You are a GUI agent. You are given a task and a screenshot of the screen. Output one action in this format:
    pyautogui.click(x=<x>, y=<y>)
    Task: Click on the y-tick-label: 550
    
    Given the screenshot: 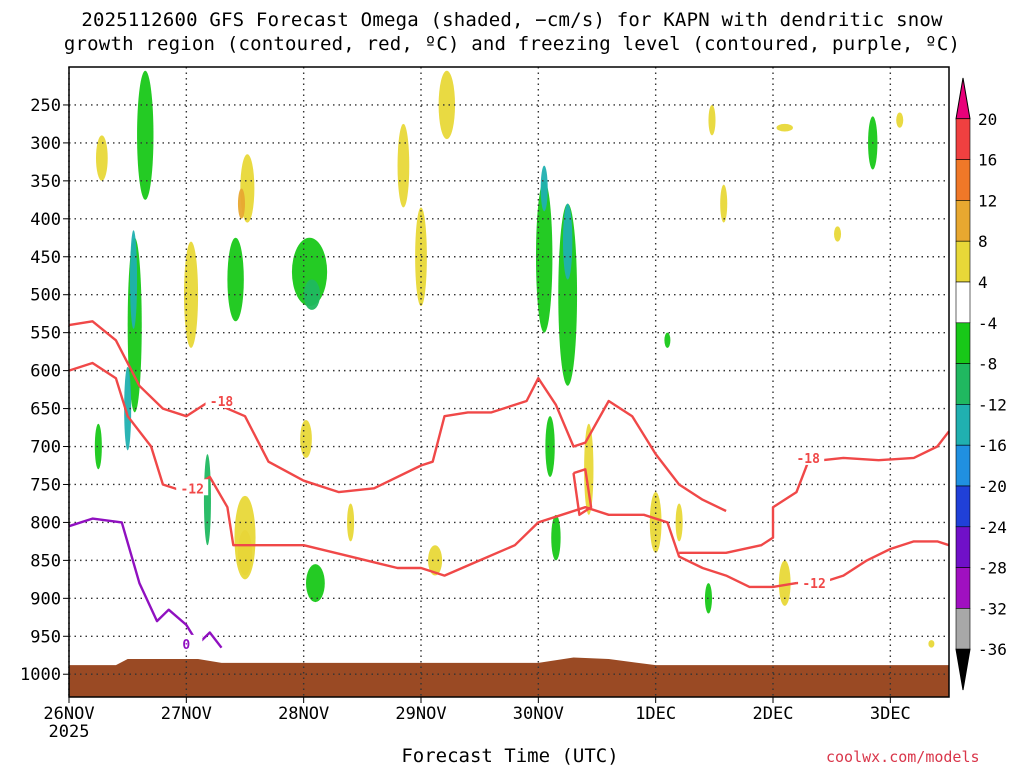 What is the action you would take?
    pyautogui.click(x=45, y=334)
    